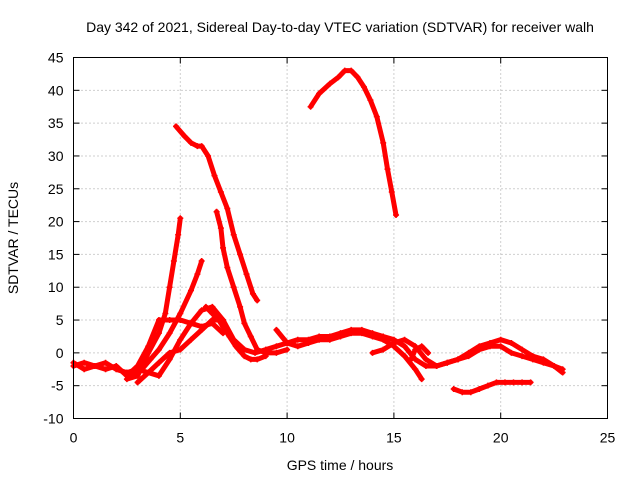 This screenshot has width=640, height=480. I want to click on x-axis-title: GPS time / hours, so click(340, 465).